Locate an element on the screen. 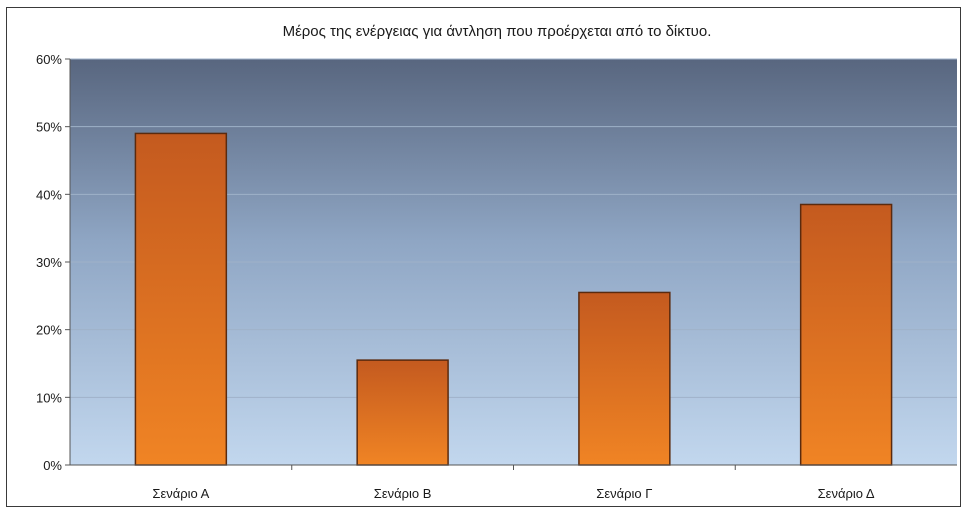 The width and height of the screenshot is (968, 510). y-tick-label: 20% is located at coordinates (49, 330).